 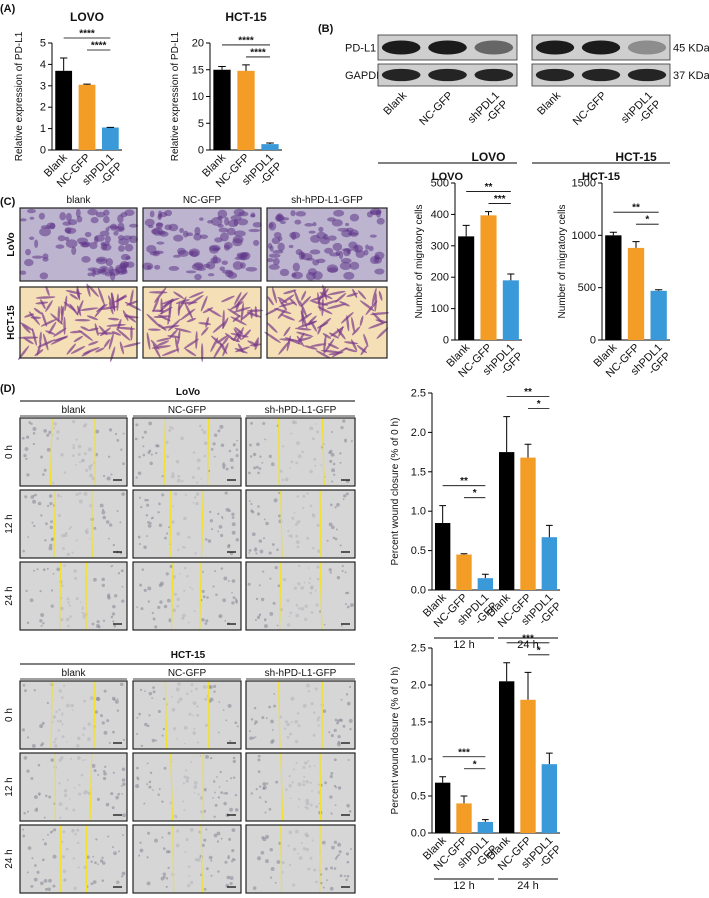 What do you see at coordinates (464, 481) in the screenshot?
I see `significance-label: **` at bounding box center [464, 481].